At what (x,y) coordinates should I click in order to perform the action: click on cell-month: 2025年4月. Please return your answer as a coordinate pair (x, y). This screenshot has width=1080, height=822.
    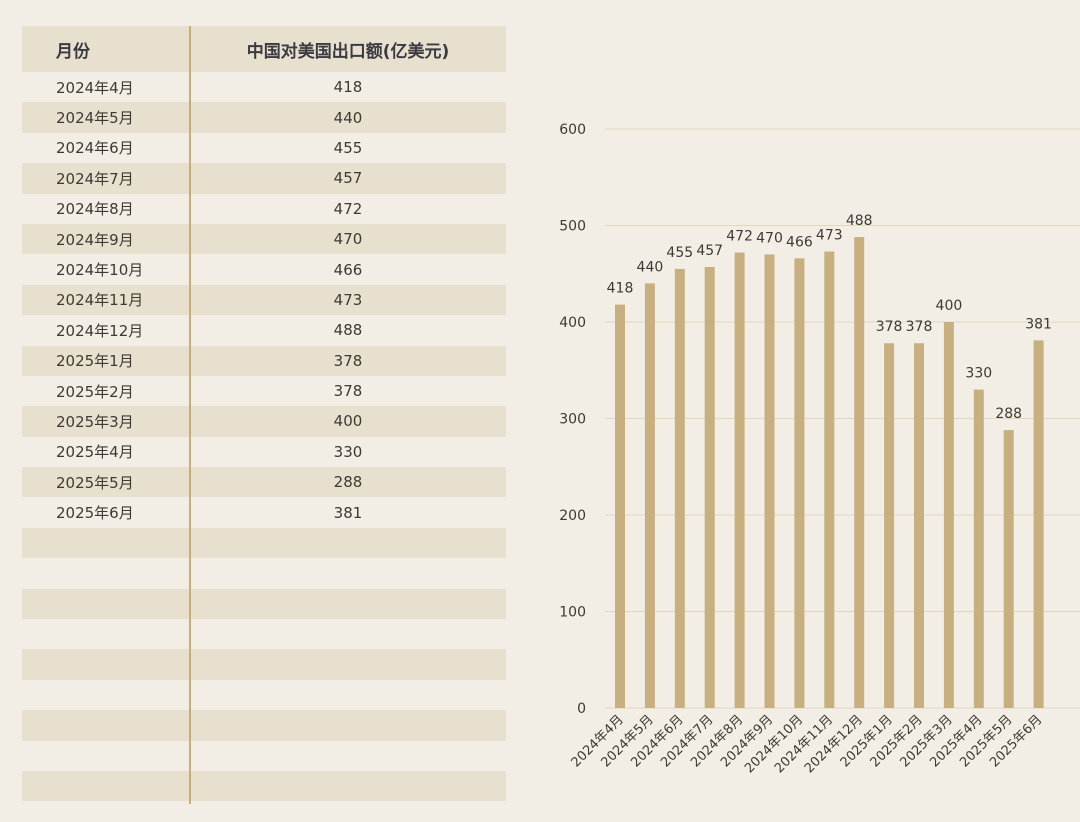
    Looking at the image, I should click on (95, 452).